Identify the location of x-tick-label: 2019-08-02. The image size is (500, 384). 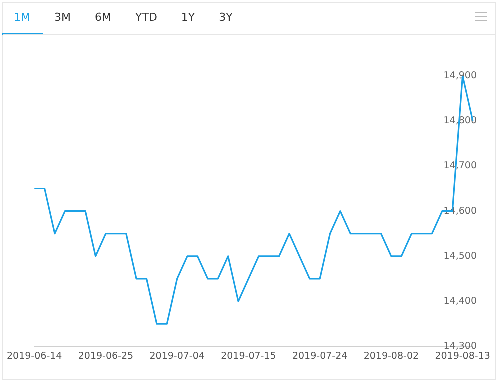
(392, 356).